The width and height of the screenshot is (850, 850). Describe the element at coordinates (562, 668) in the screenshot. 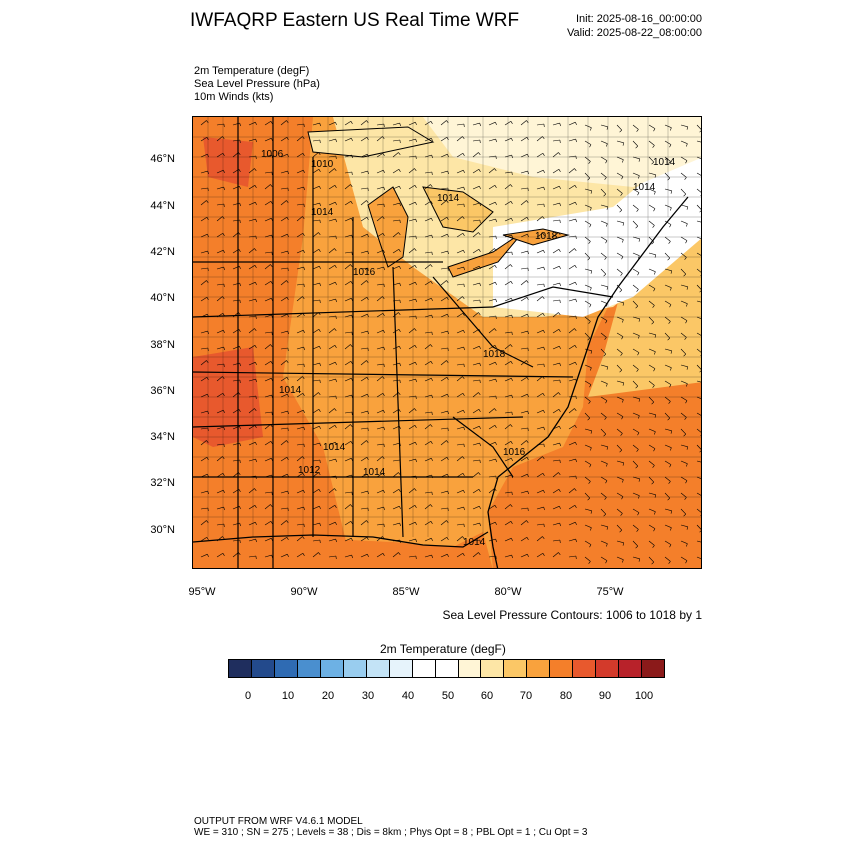

I see `colorbar-cell` at that location.